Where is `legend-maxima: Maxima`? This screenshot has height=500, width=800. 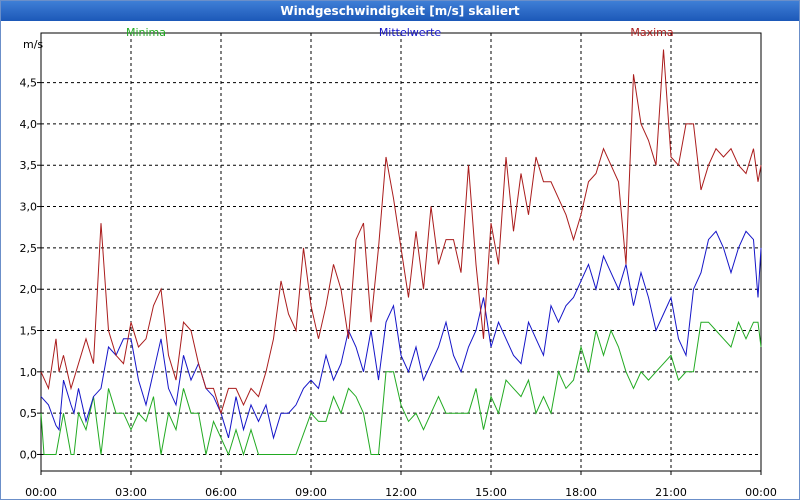 legend-maxima: Maxima is located at coordinates (651, 32).